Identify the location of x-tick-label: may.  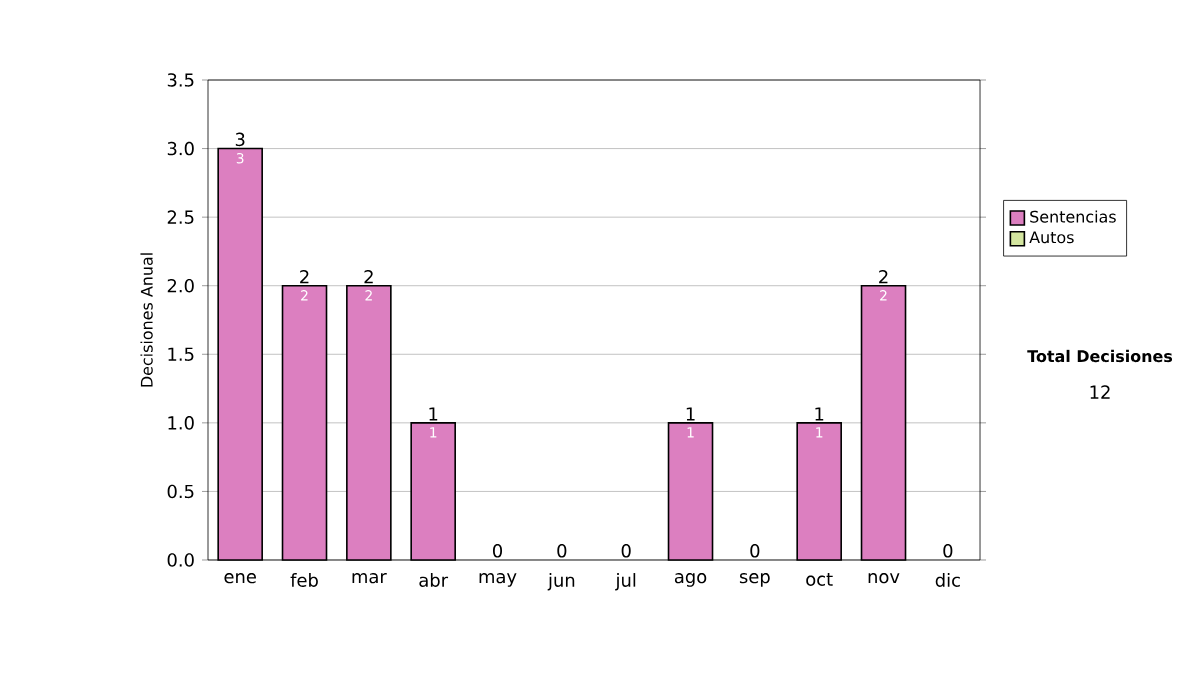
(498, 580).